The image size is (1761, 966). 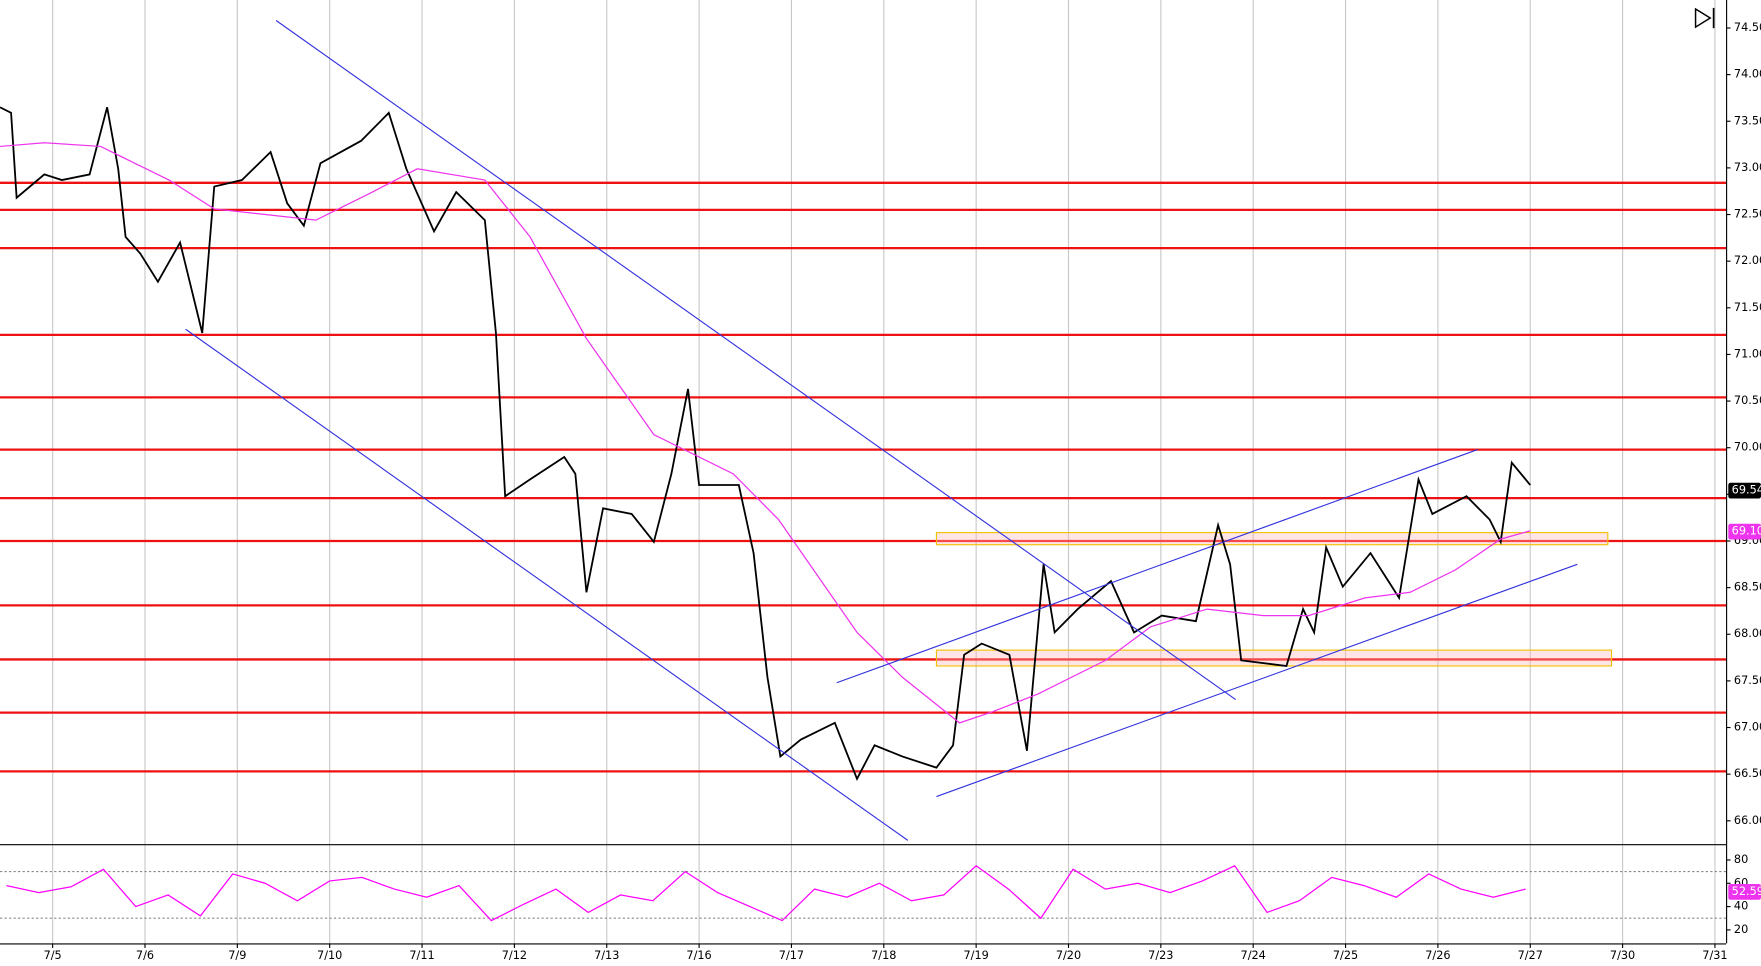 I want to click on y-tick-label: 68.00, so click(x=1747, y=633).